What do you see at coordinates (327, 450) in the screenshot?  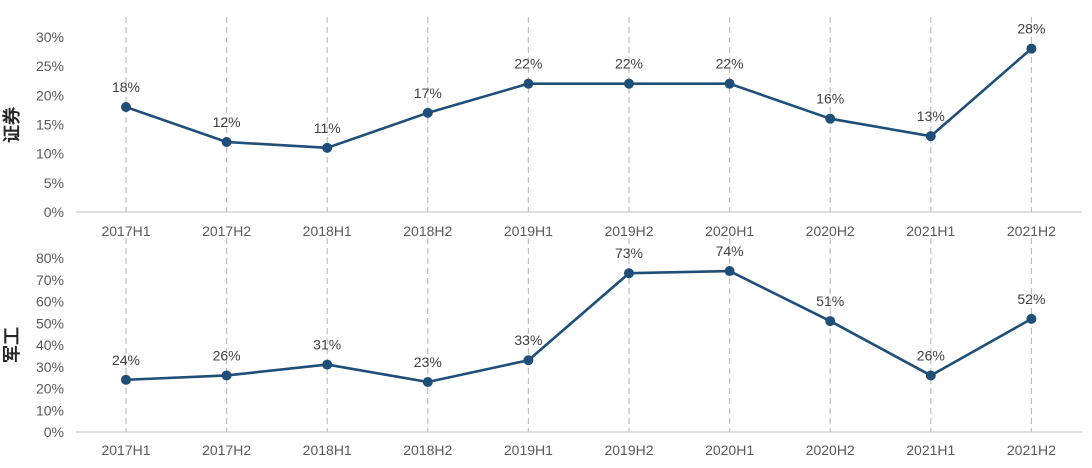 I see `panel2-x-tick-label: 2018H1` at bounding box center [327, 450].